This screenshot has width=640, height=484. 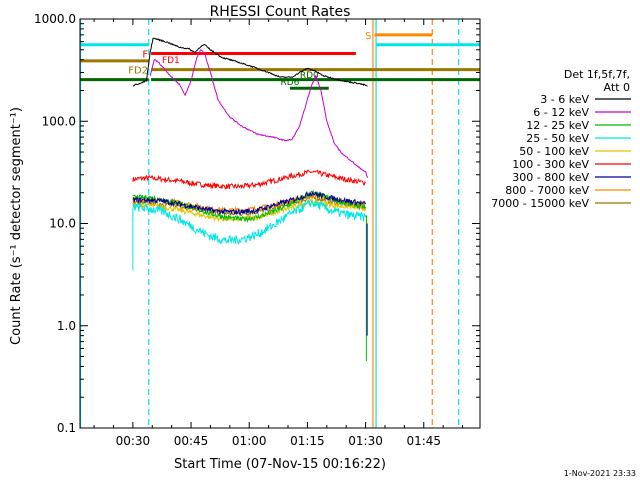 What do you see at coordinates (145, 54) in the screenshot?
I see `flag-bar-label-3: F` at bounding box center [145, 54].